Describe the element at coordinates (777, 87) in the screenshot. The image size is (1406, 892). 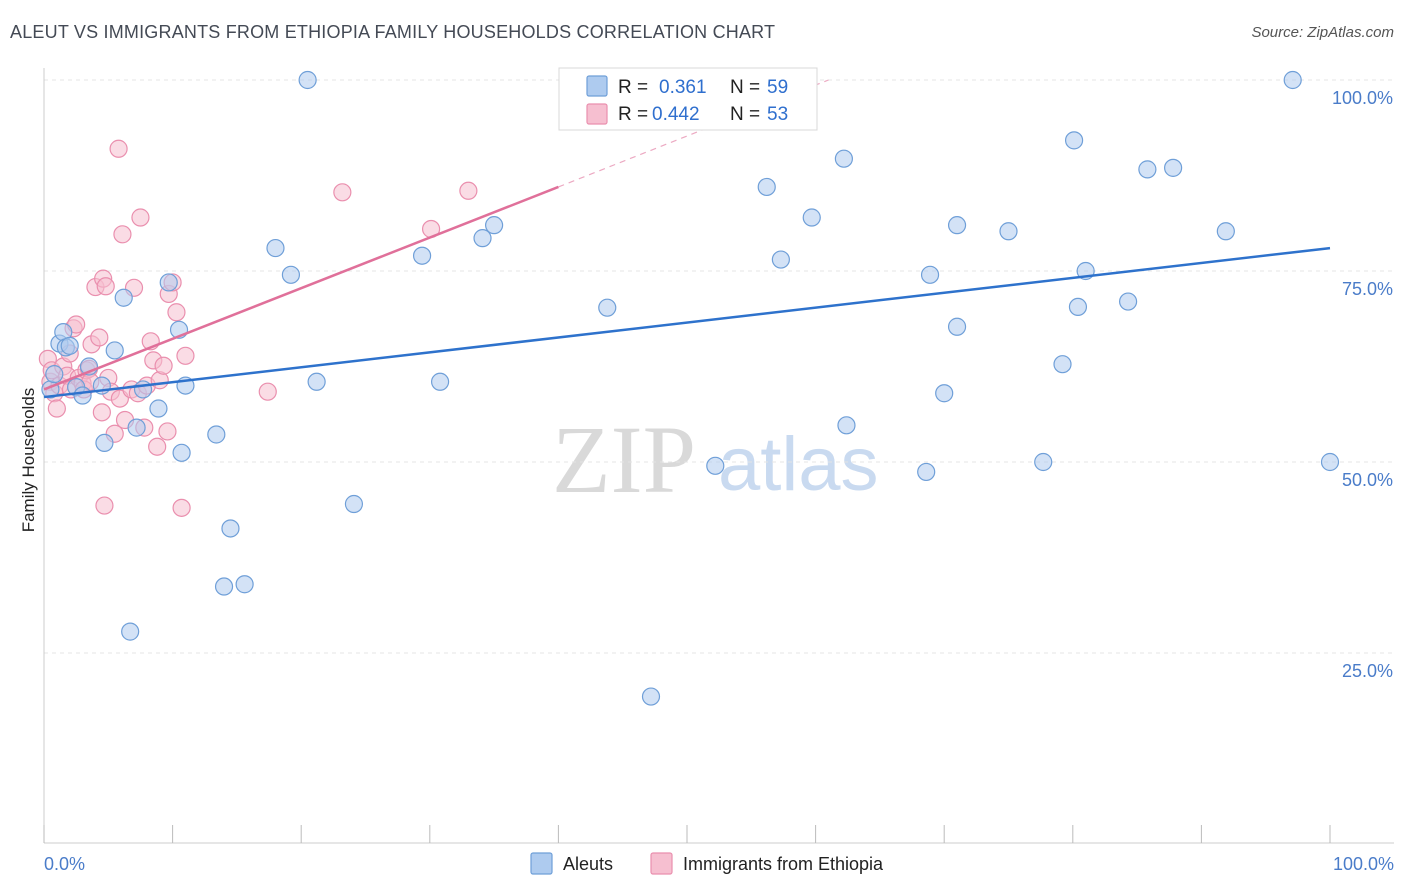
I see `legend-n-value: 59` at that location.